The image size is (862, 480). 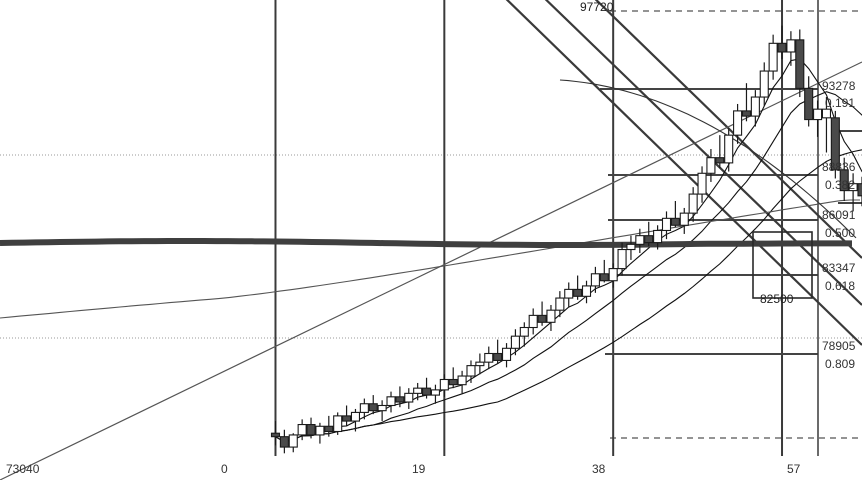 I want to click on fib-price-3: 83347, so click(x=839, y=268).